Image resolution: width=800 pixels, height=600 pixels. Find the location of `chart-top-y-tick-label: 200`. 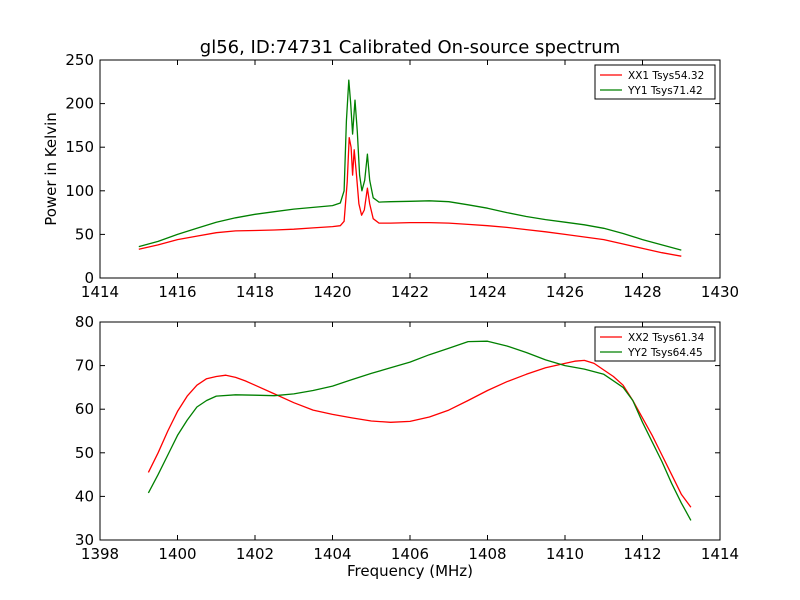

chart-top-y-tick-label: 200 is located at coordinates (79, 104).